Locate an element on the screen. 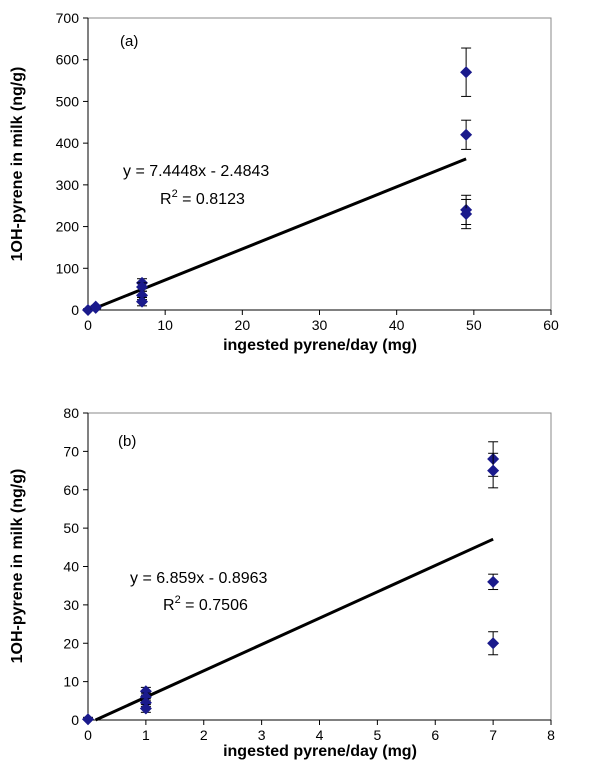 This screenshot has width=593, height=761. x-tick-label: 20 is located at coordinates (243, 325).